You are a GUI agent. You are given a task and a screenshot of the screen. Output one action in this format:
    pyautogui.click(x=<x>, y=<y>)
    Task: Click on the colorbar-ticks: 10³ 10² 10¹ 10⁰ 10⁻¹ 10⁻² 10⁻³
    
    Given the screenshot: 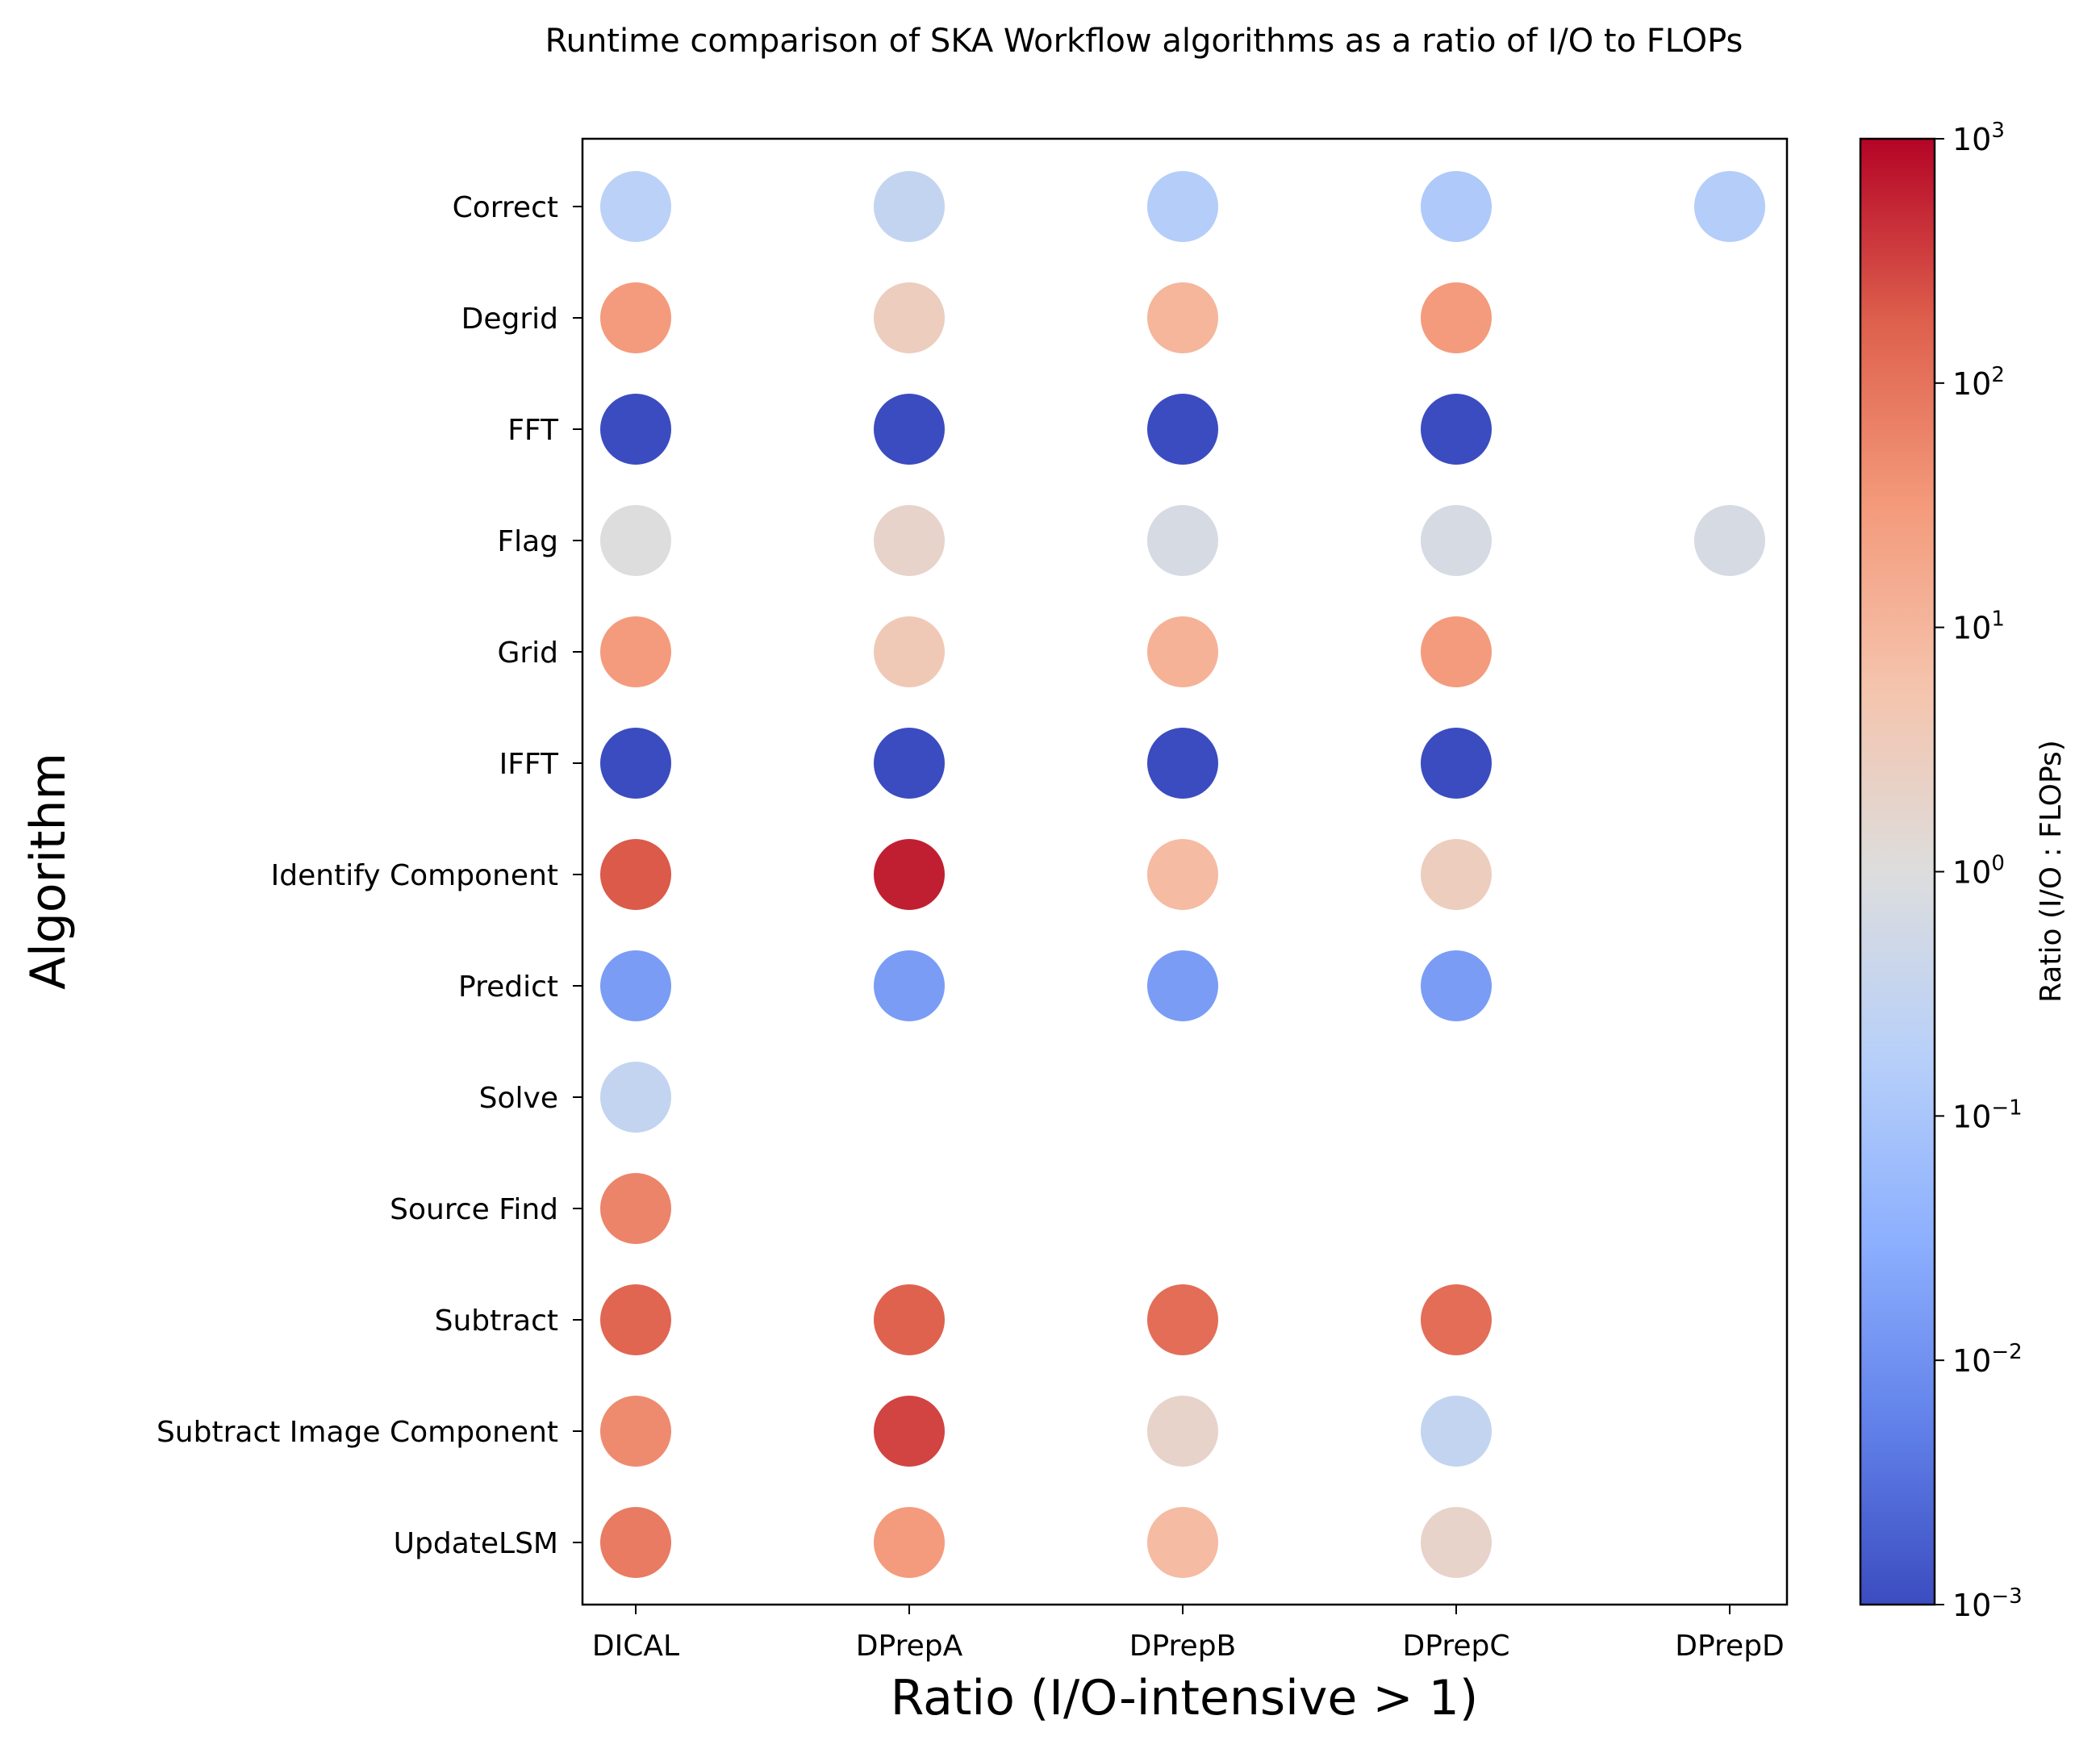 What is the action you would take?
    pyautogui.click(x=1979, y=871)
    